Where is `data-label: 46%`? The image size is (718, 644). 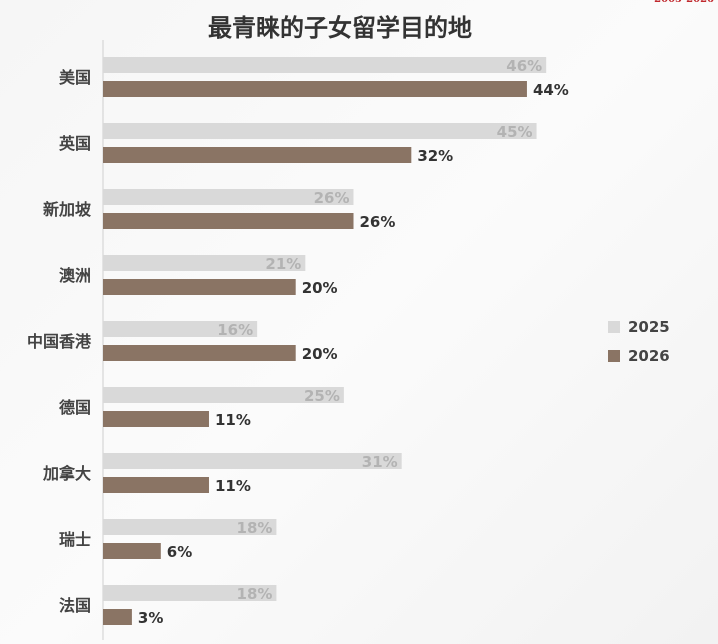
data-label: 46% is located at coordinates (524, 66).